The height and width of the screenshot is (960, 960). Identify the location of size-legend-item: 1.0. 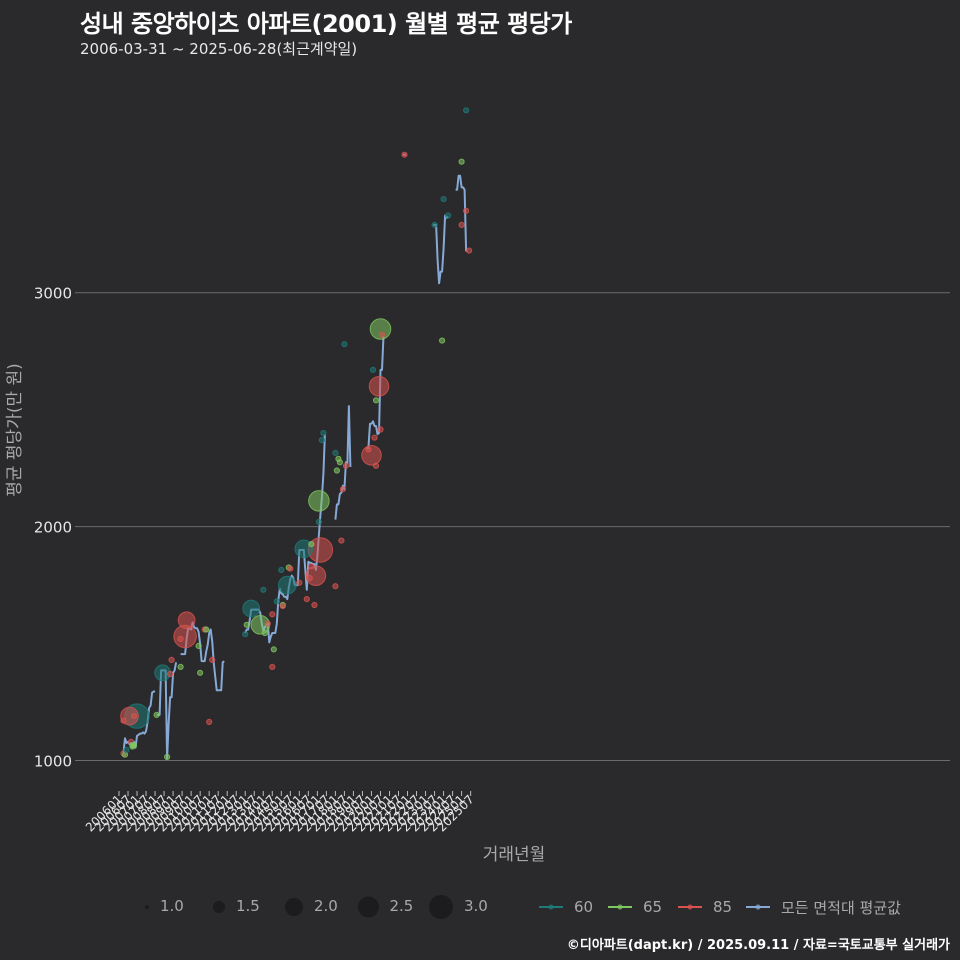
(164, 907).